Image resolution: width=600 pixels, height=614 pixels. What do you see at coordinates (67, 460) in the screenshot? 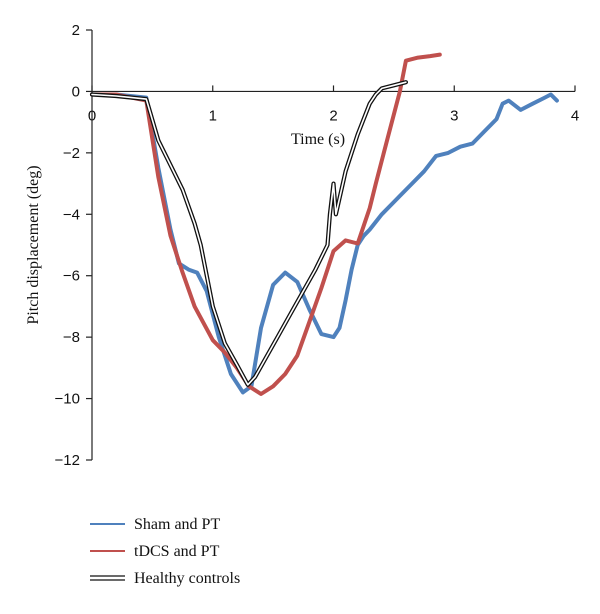
I see `y-tick-label: −12` at bounding box center [67, 460].